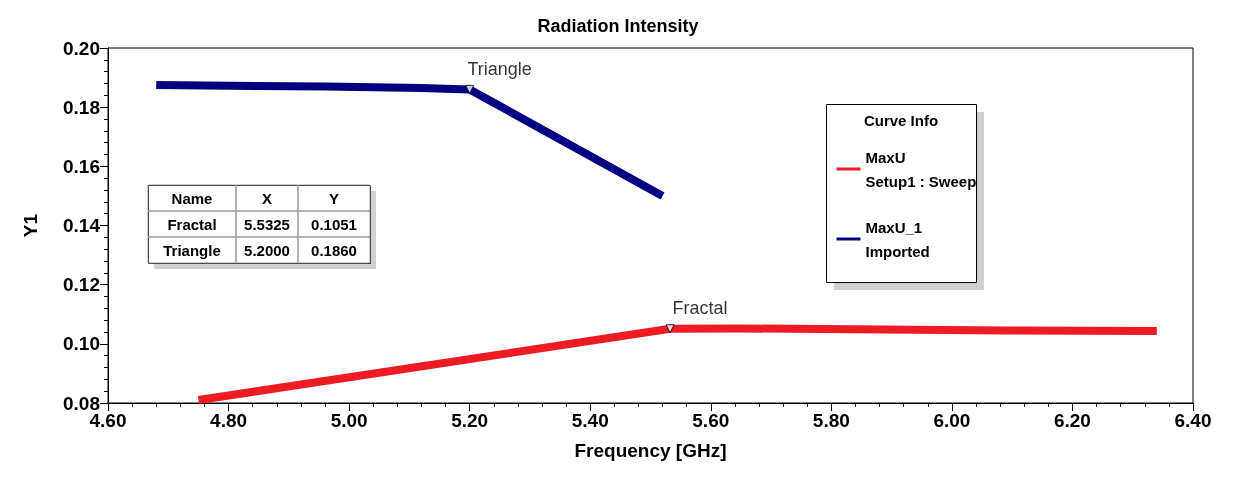 The height and width of the screenshot is (481, 1236). I want to click on annotation: Name, so click(192, 198).